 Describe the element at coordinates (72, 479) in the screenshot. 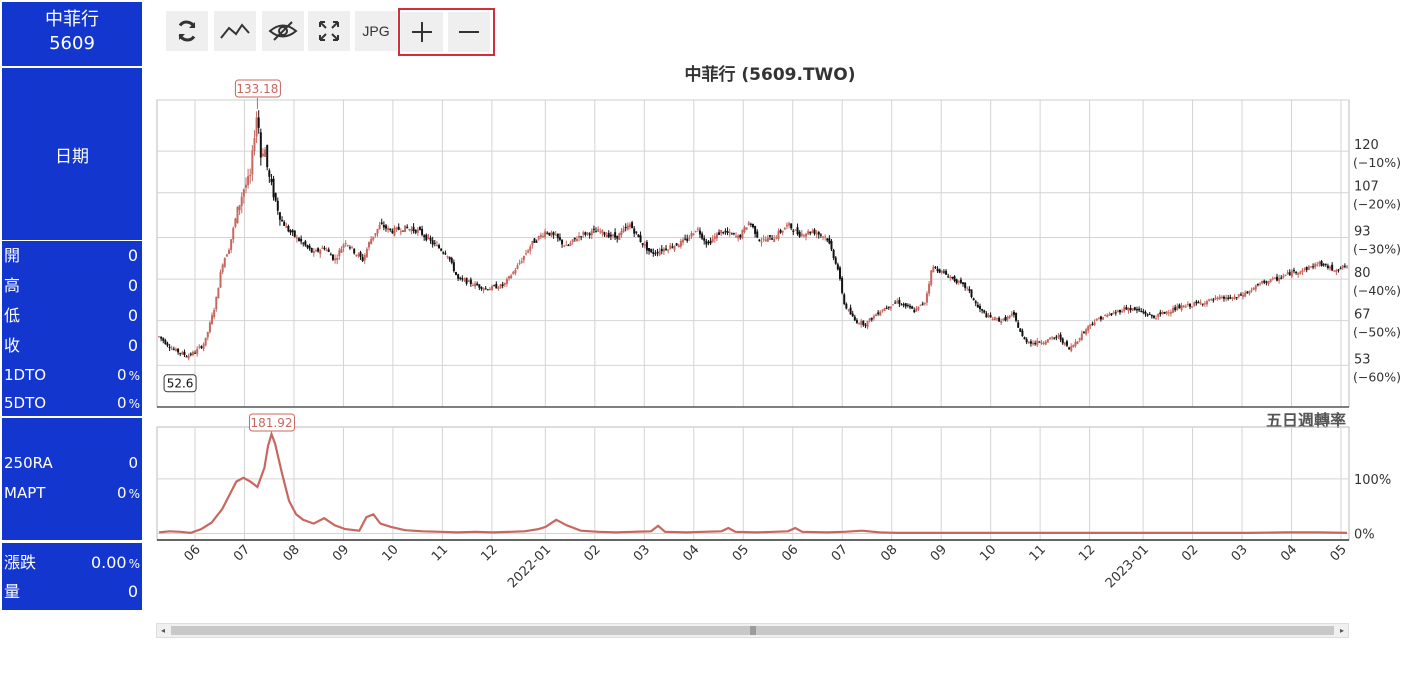

I see `ra-box: 250RA 0 MAPT 0%` at that location.